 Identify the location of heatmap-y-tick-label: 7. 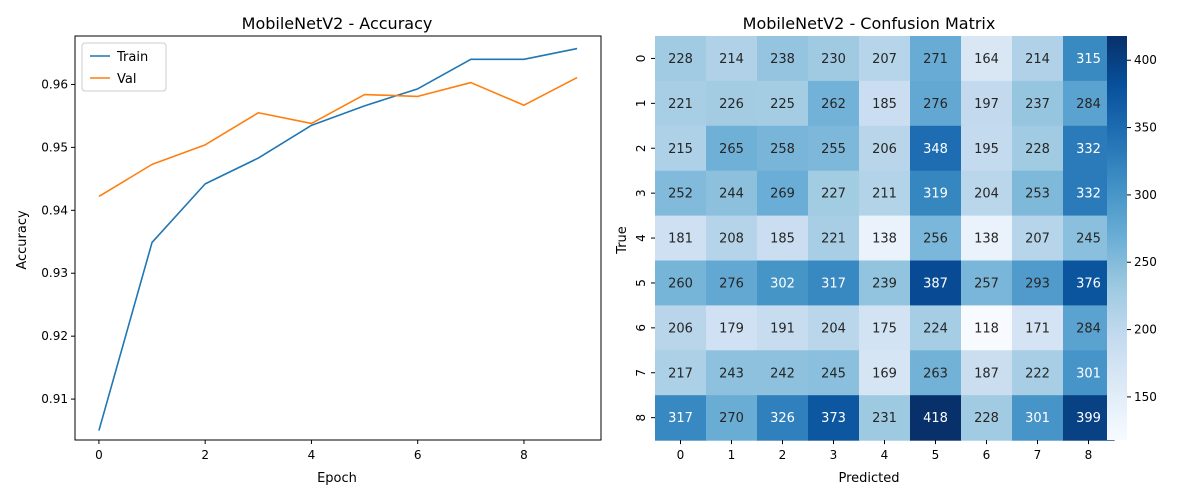
(641, 373).